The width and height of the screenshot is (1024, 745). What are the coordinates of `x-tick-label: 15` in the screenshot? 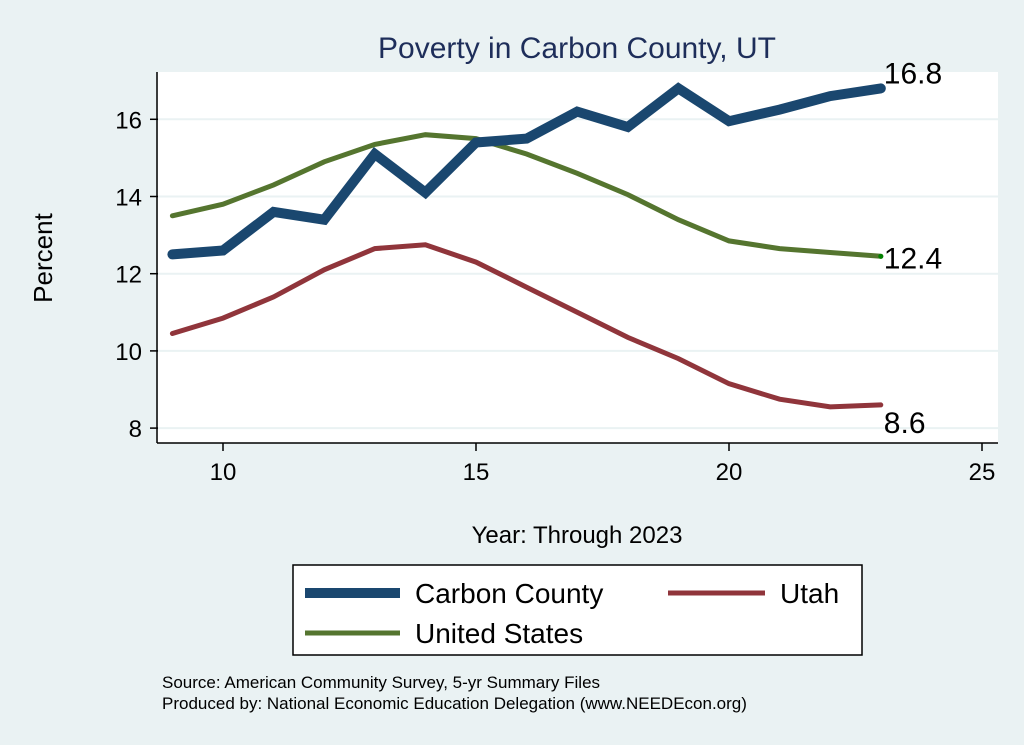 It's located at (476, 472).